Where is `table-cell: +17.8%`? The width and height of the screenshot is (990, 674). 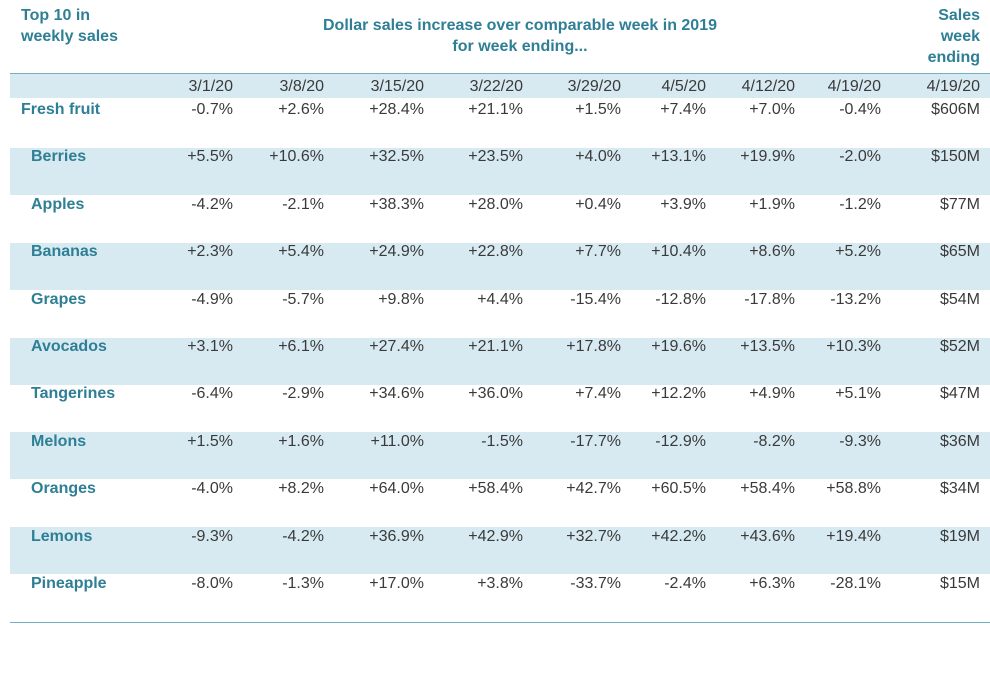
table-cell: +17.8% is located at coordinates (593, 346).